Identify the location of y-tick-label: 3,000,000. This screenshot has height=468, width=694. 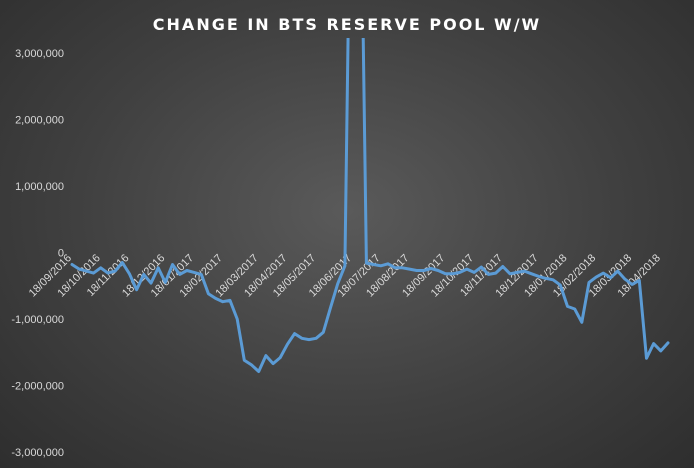
(39, 54).